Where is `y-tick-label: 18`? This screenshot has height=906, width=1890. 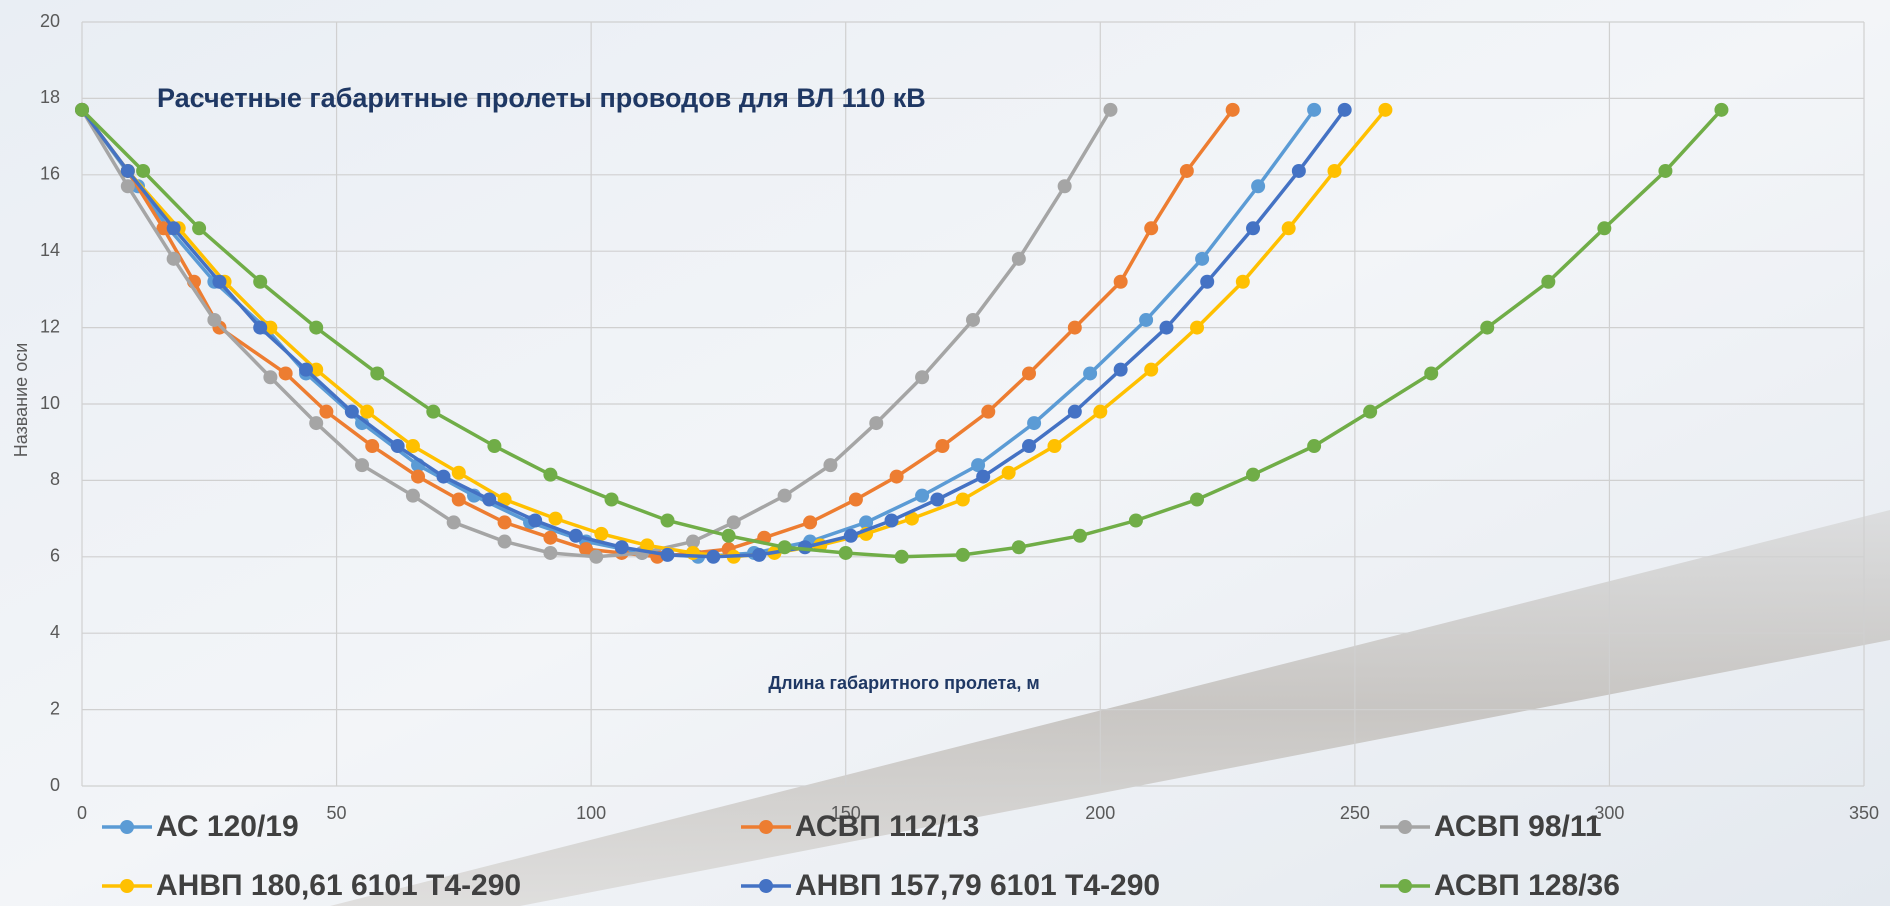 y-tick-label: 18 is located at coordinates (50, 97).